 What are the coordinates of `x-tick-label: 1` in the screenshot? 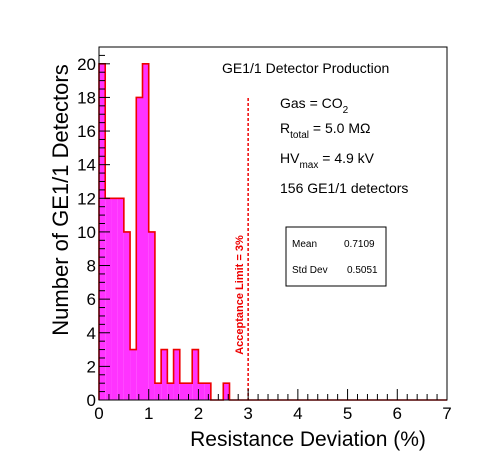 It's located at (148, 413).